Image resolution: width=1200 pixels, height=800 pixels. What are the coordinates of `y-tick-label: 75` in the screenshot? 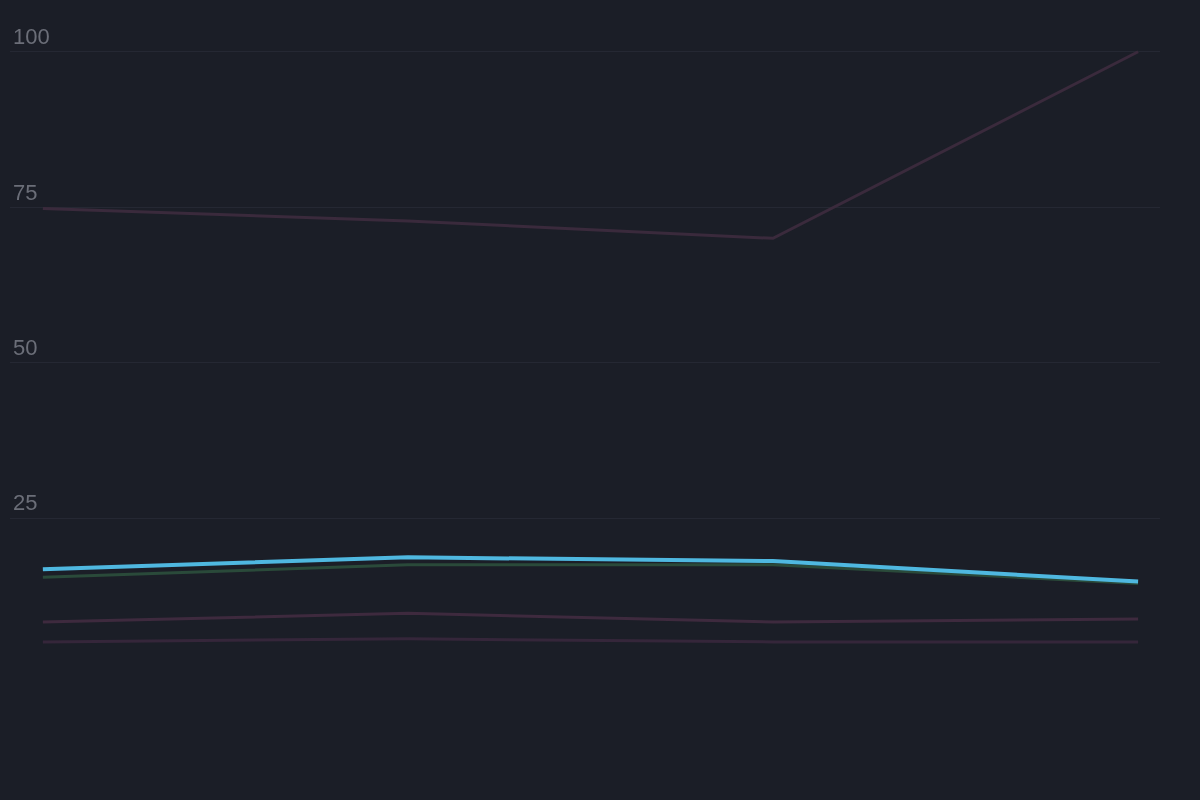 It's located at (25, 192).